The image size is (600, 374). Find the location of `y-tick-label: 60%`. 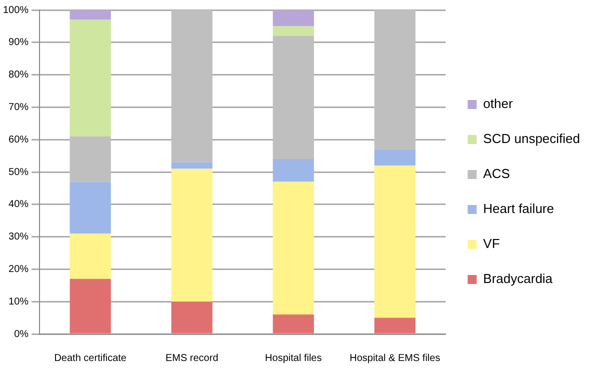

y-tick-label: 60% is located at coordinates (18, 140).